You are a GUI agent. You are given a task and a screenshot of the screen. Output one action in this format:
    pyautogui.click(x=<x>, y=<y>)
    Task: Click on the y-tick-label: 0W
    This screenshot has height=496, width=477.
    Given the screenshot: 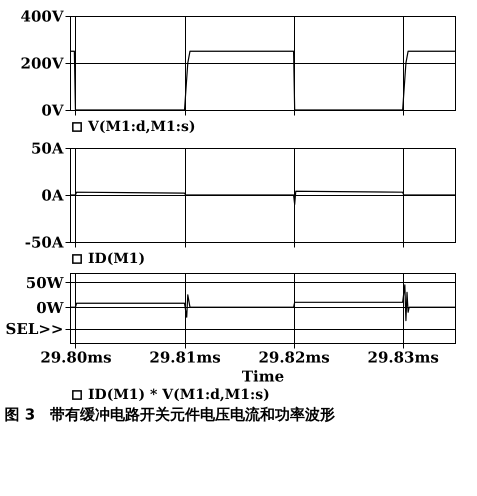 What is the action you would take?
    pyautogui.click(x=50, y=307)
    